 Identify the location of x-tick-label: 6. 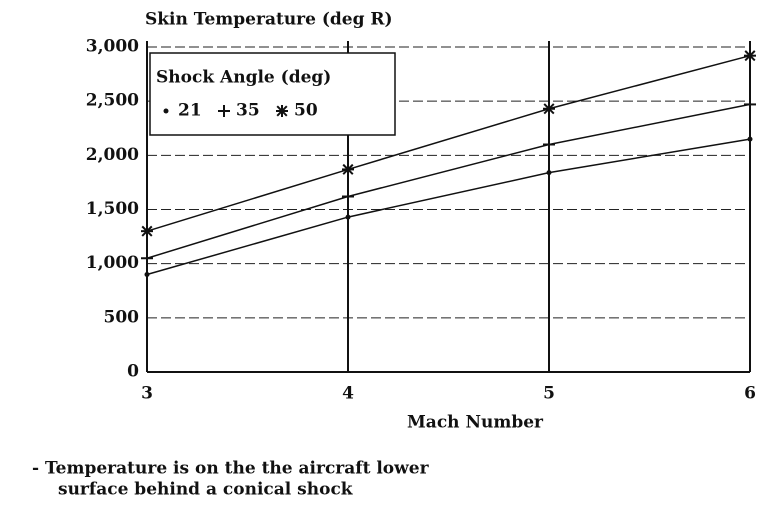
(750, 394).